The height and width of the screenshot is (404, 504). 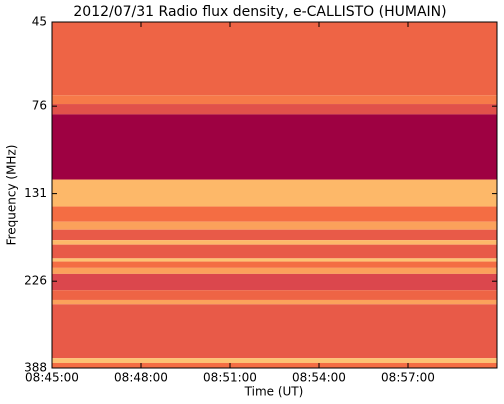 What do you see at coordinates (230, 378) in the screenshot?
I see `x-tick-label: 08:51:00` at bounding box center [230, 378].